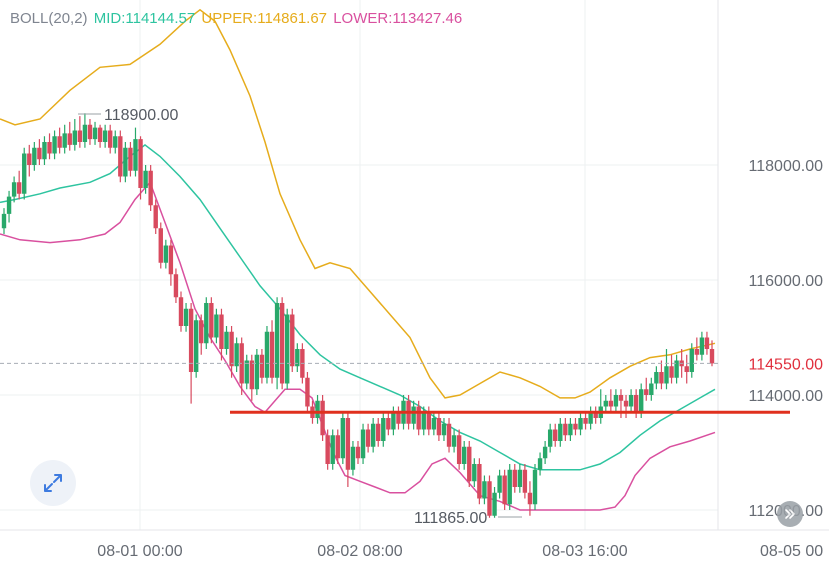  What do you see at coordinates (786, 364) in the screenshot?
I see `current-price-tag: 114550.00` at bounding box center [786, 364].